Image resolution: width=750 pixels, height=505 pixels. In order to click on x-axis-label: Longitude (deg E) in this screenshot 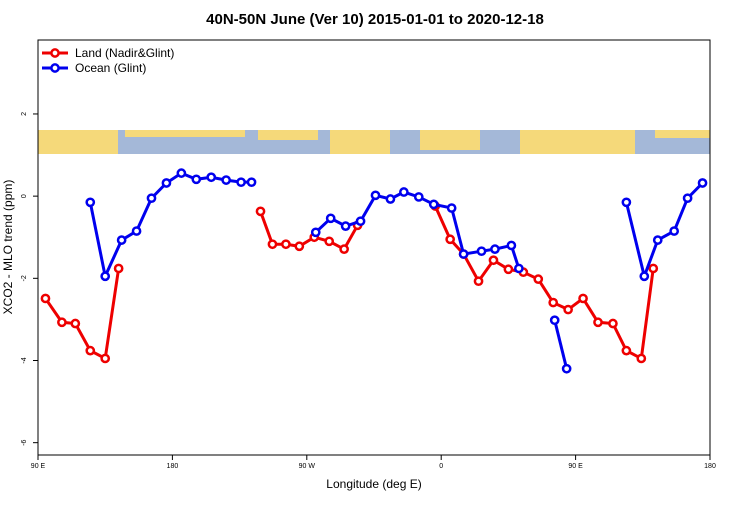, I will do `click(373, 484)`.